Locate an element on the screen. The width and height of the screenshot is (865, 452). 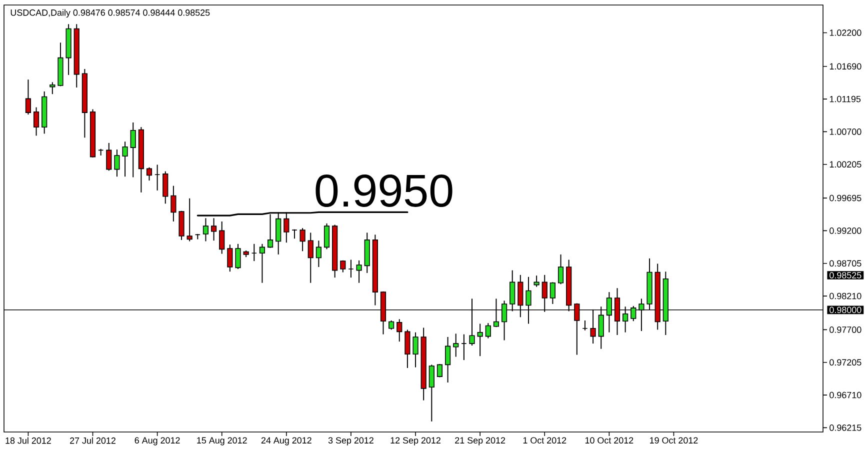
y-tick-label: 1.00700 is located at coordinates (846, 131).